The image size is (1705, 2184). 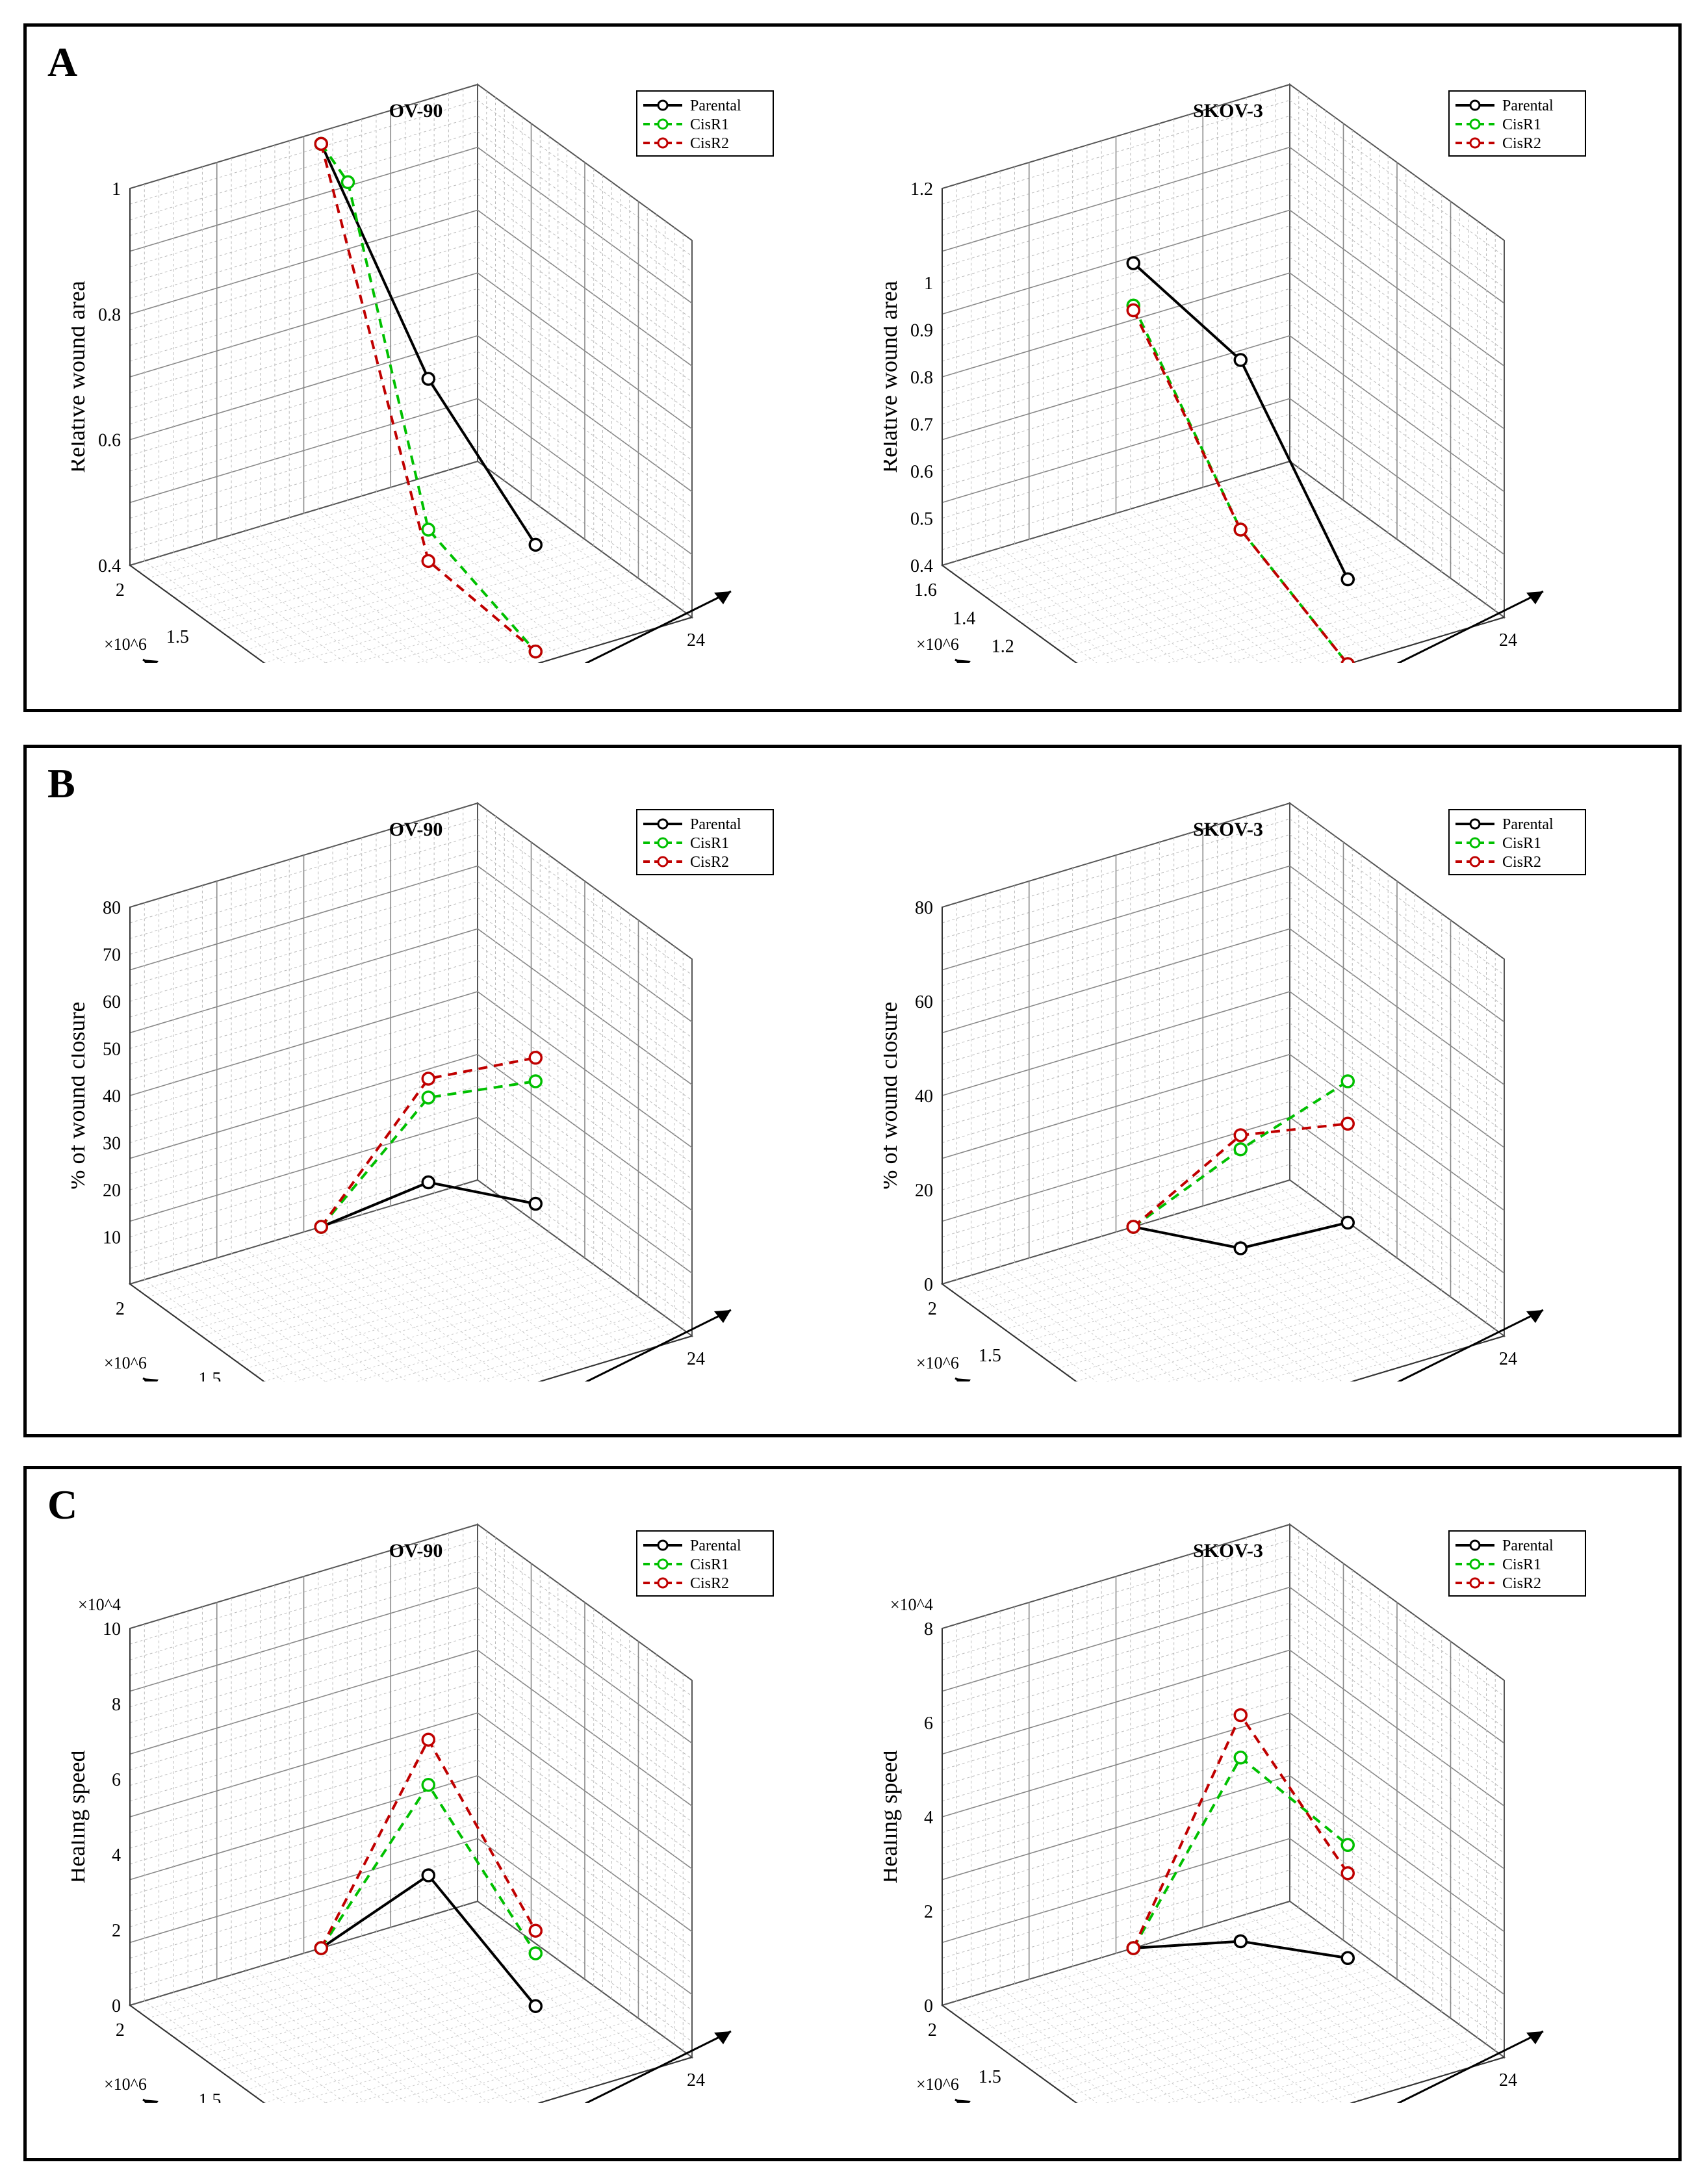 What do you see at coordinates (928, 1285) in the screenshot?
I see `z-tick-label: 0` at bounding box center [928, 1285].